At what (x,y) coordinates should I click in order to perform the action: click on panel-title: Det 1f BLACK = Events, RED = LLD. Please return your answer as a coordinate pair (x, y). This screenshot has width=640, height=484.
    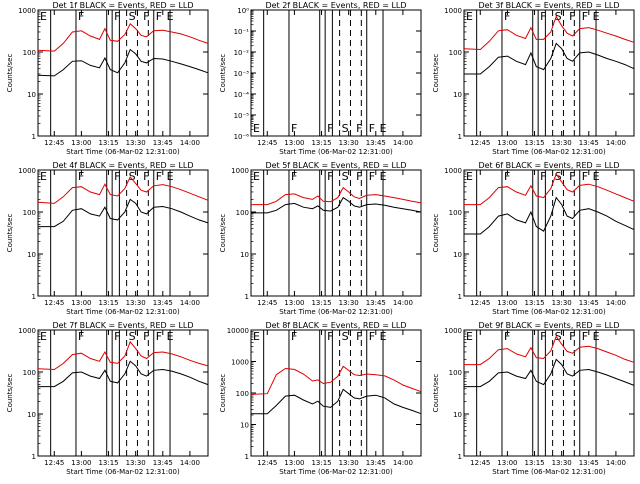
    Looking at the image, I should click on (122, 5).